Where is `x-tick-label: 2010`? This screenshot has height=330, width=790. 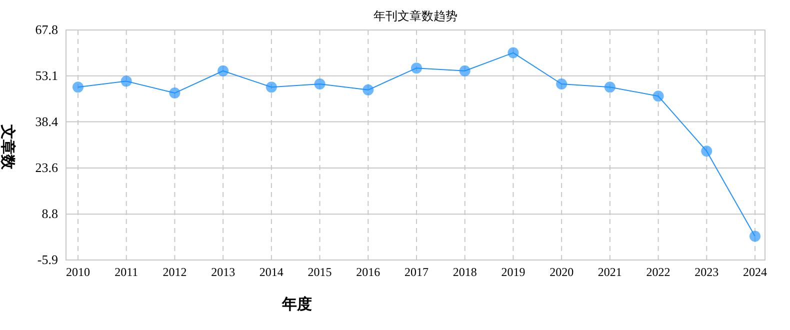 x-tick-label: 2010 is located at coordinates (78, 272).